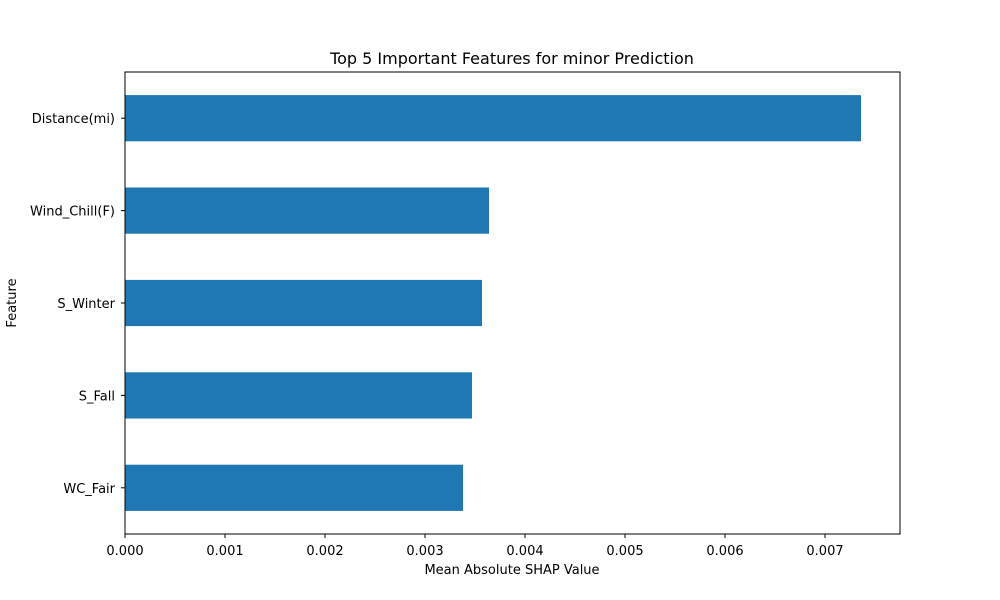 Image resolution: width=1000 pixels, height=600 pixels. What do you see at coordinates (12, 302) in the screenshot?
I see `y-axis-label: Feature` at bounding box center [12, 302].